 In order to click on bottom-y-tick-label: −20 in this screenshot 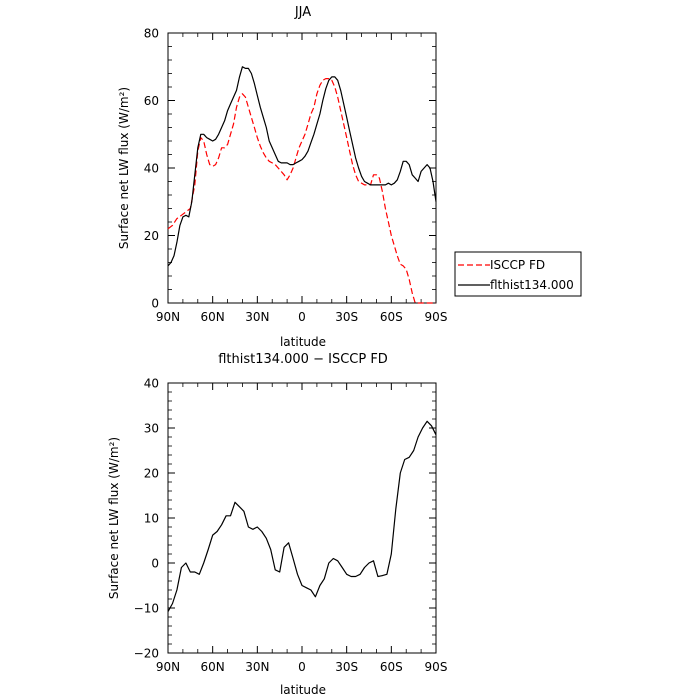, I will do `click(146, 654)`.